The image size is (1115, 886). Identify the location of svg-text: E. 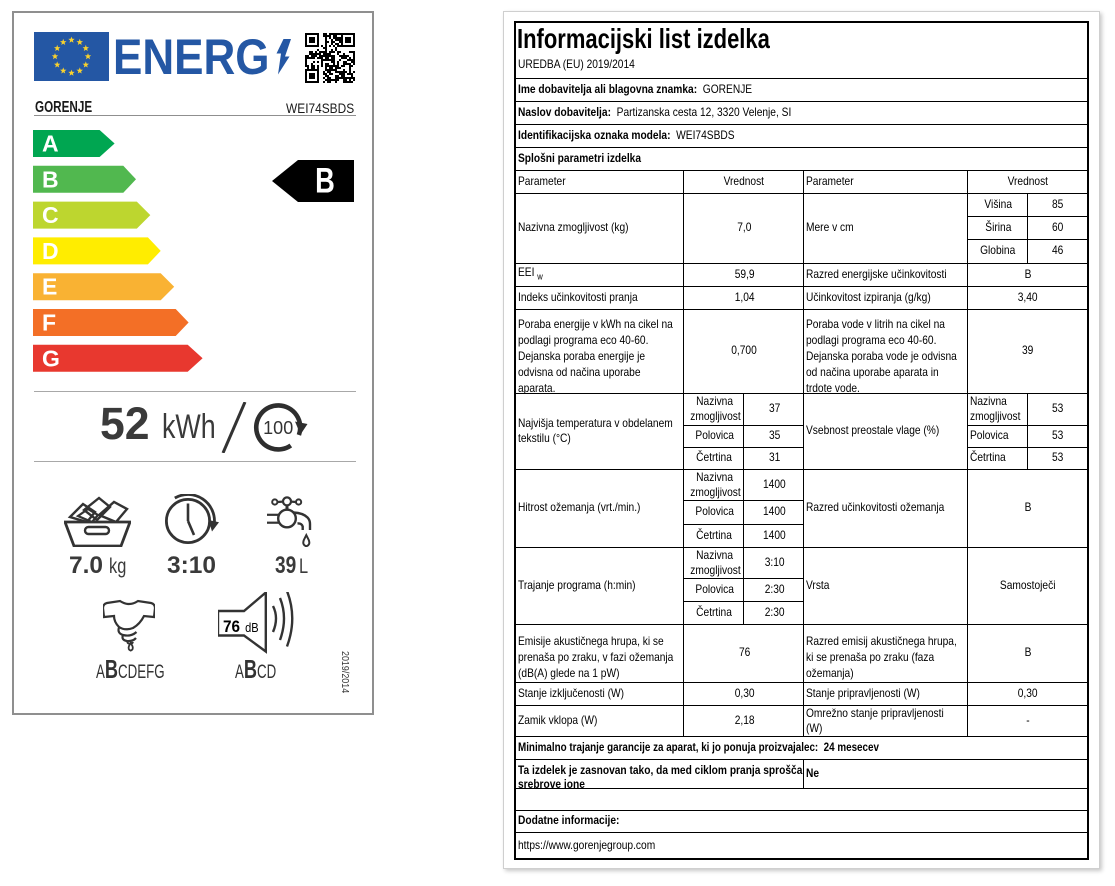
(49, 287).